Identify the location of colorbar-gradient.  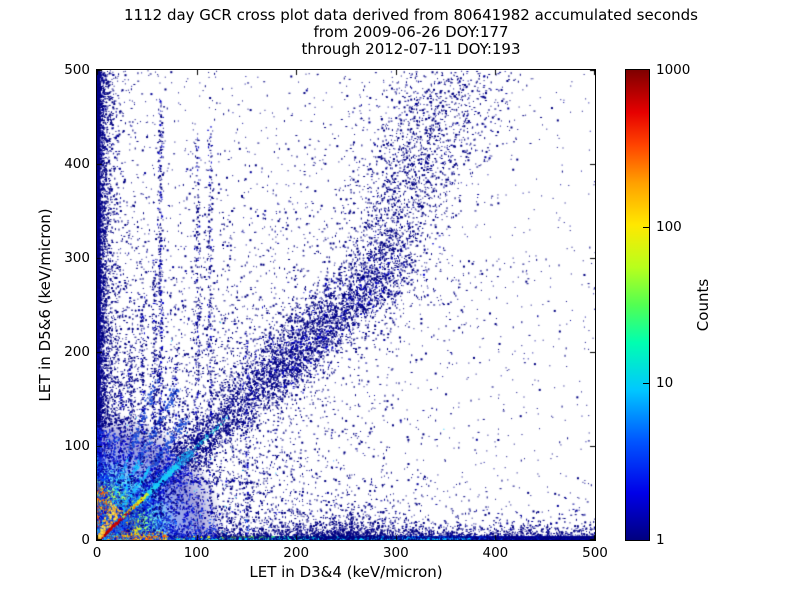
(637, 305).